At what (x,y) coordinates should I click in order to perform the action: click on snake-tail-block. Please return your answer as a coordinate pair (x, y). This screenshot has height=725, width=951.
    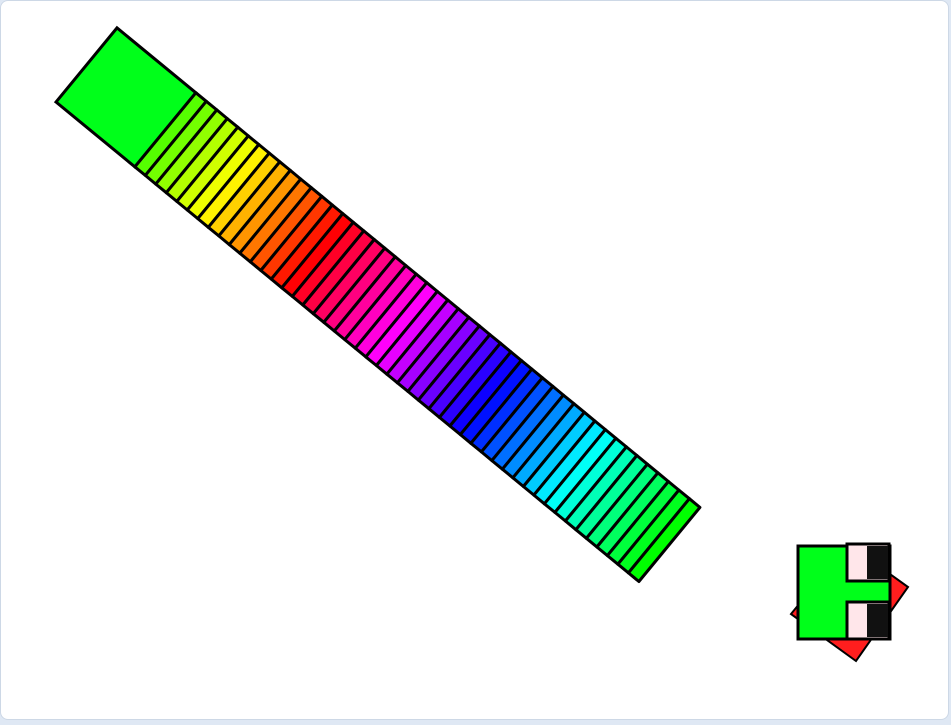
    Looking at the image, I should click on (125, 97).